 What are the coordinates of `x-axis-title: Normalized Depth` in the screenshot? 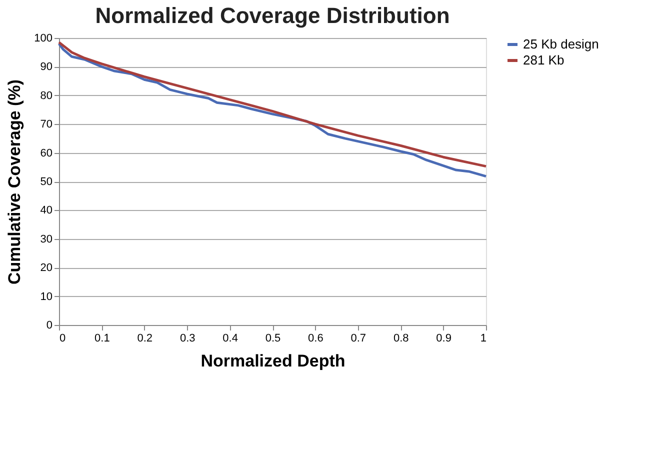 It's located at (273, 361).